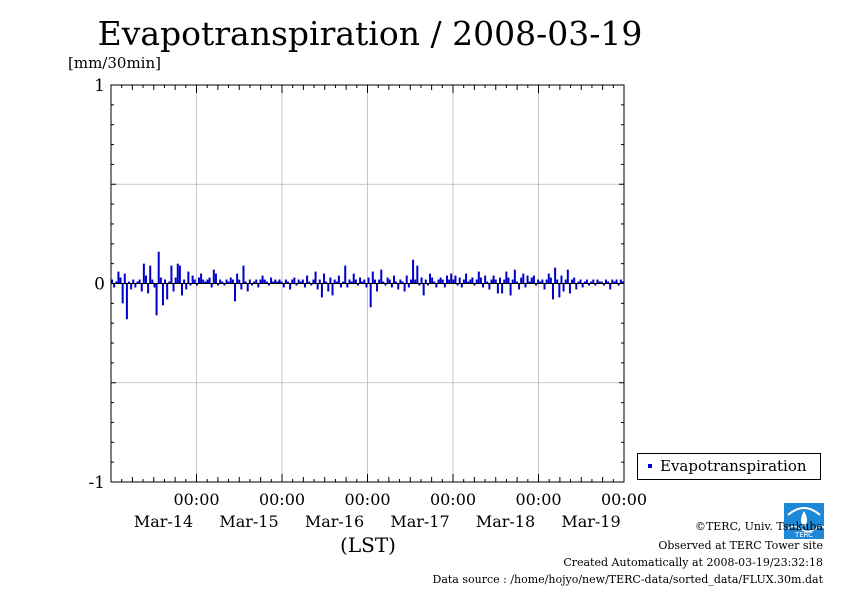 Image resolution: width=842 pixels, height=595 pixels. I want to click on x-tick-time-label: 00:00, so click(367, 499).